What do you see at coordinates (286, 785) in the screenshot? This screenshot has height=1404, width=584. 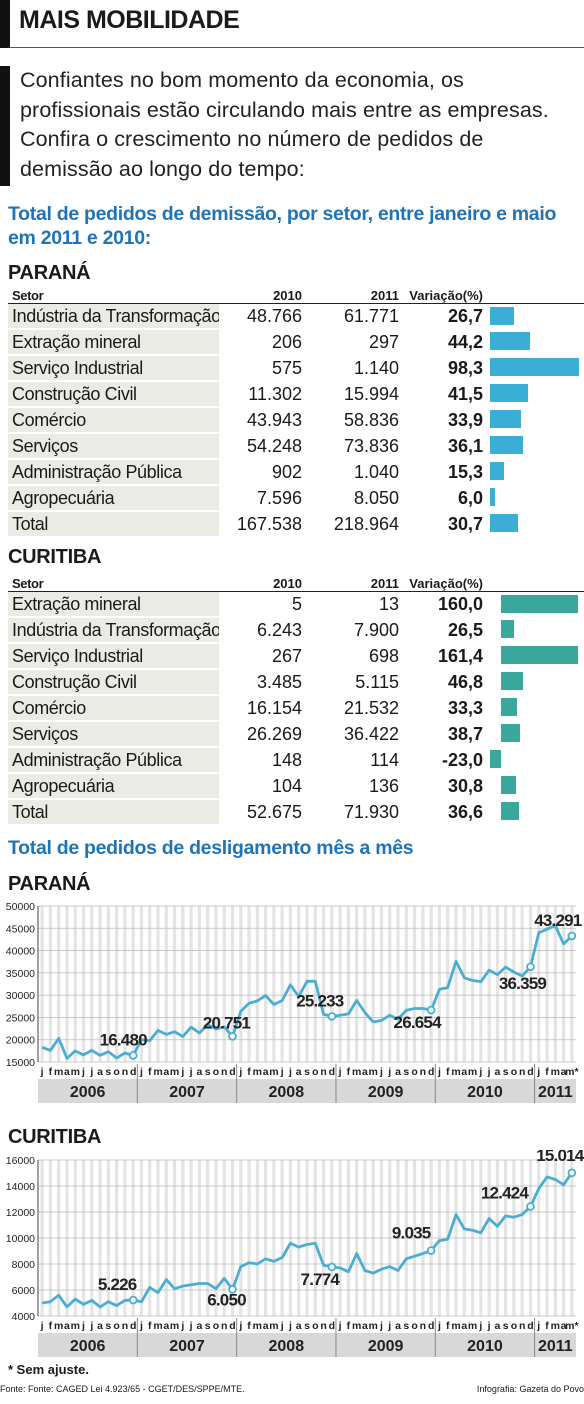 I see `cell-2010: 104` at bounding box center [286, 785].